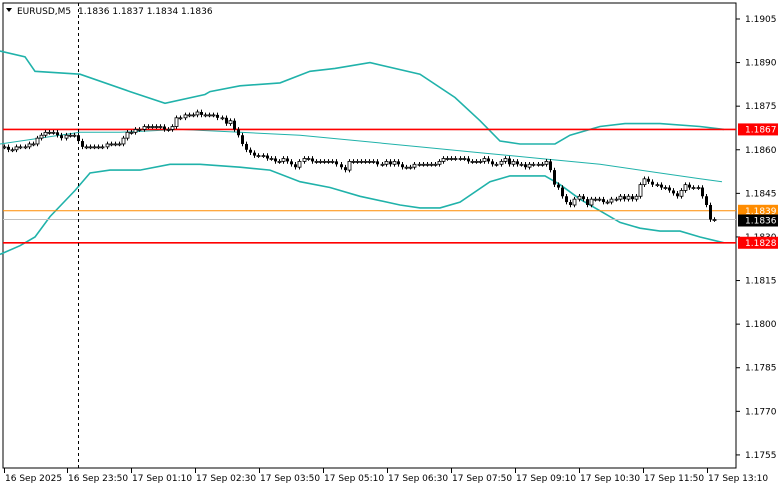 This screenshot has width=781, height=489. Describe the element at coordinates (761, 222) in the screenshot. I see `current-price-tag-label: 1.1836` at that location.